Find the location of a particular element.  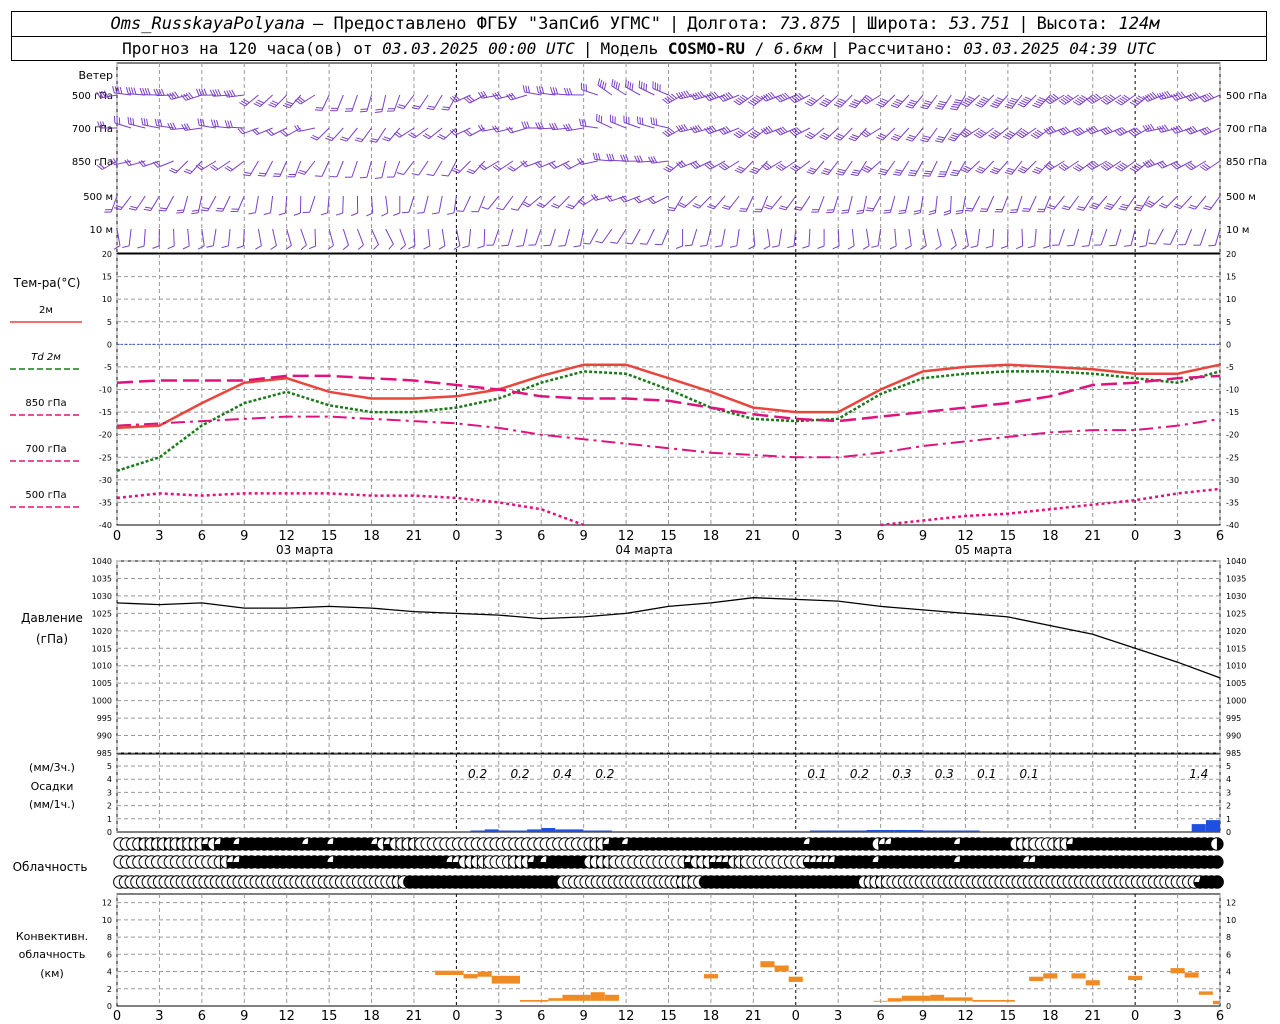

pressure-tick-label-right: 1035 is located at coordinates (1236, 578).